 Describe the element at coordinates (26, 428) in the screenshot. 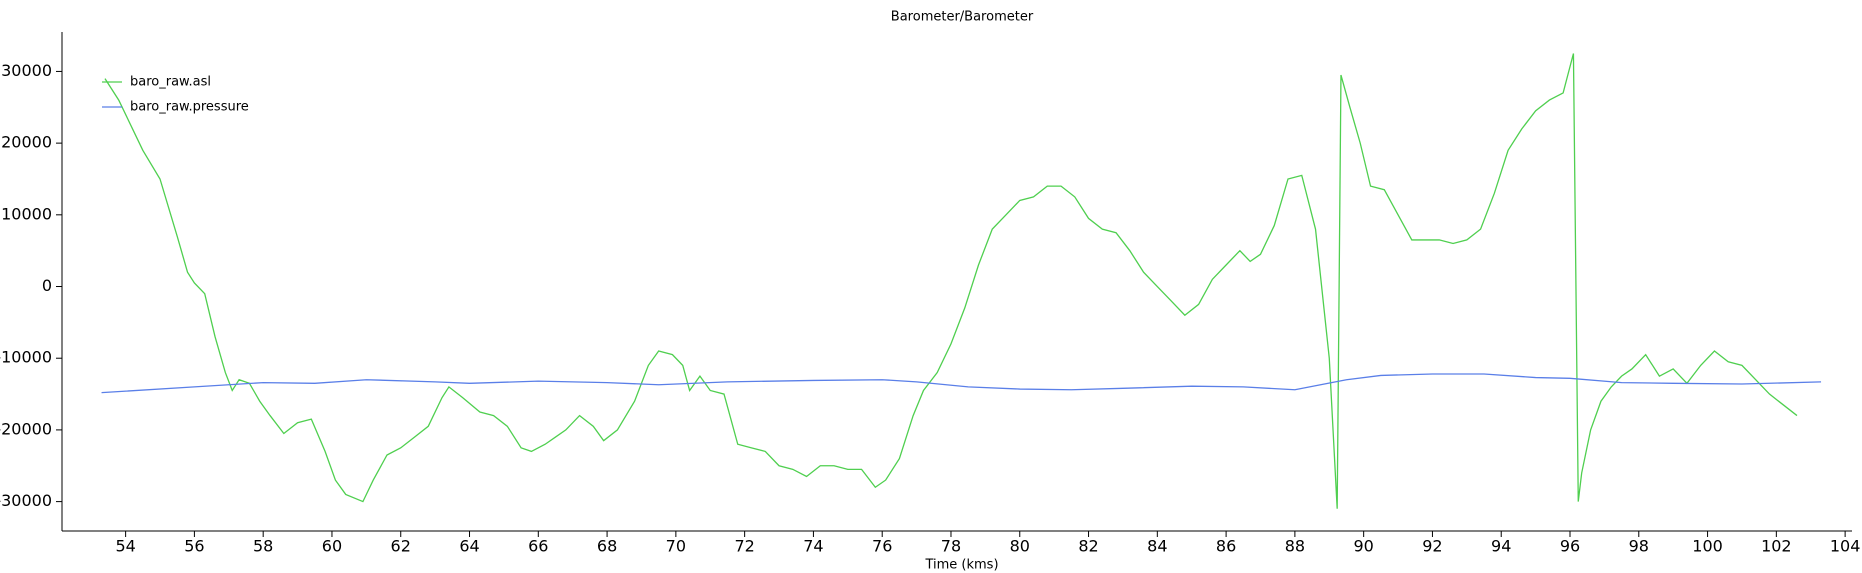

I see `y-tick-label: -20000` at that location.